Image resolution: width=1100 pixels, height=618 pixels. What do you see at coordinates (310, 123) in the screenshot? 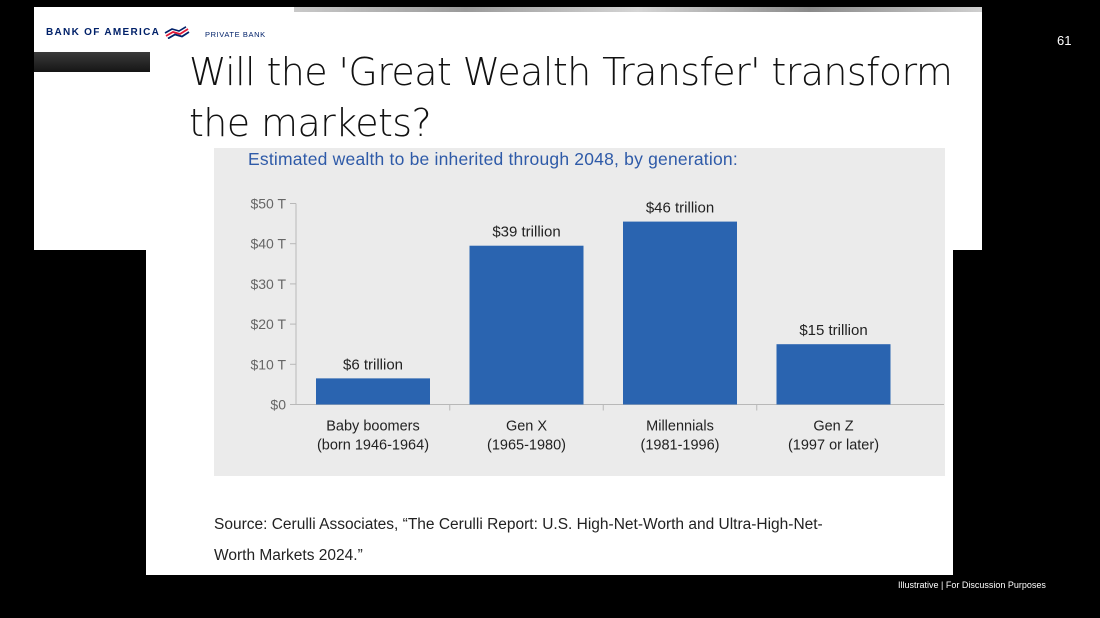
I see `page-title-line2: the markets?` at bounding box center [310, 123].